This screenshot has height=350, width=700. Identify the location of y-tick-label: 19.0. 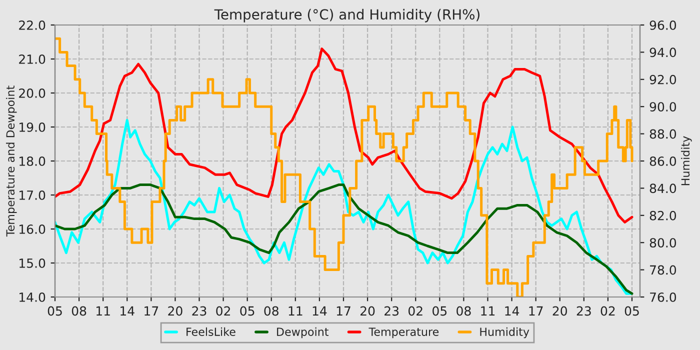
(33, 127).